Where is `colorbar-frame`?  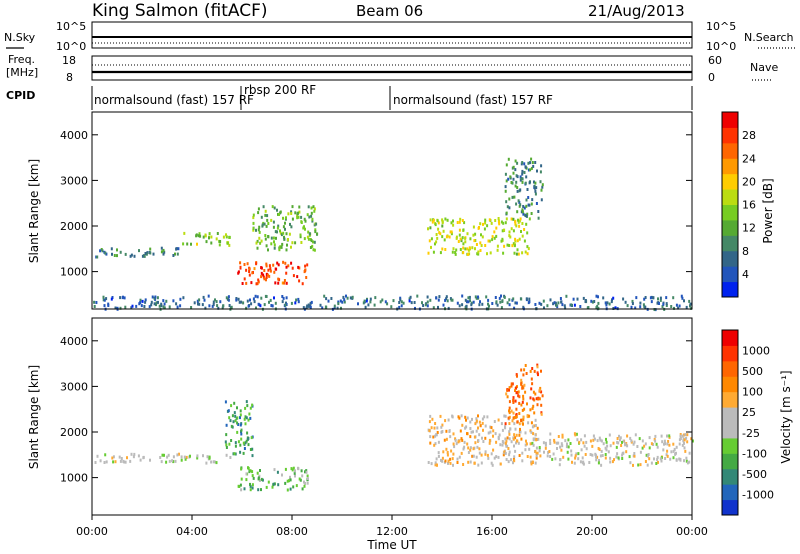 colorbar-frame is located at coordinates (730, 204).